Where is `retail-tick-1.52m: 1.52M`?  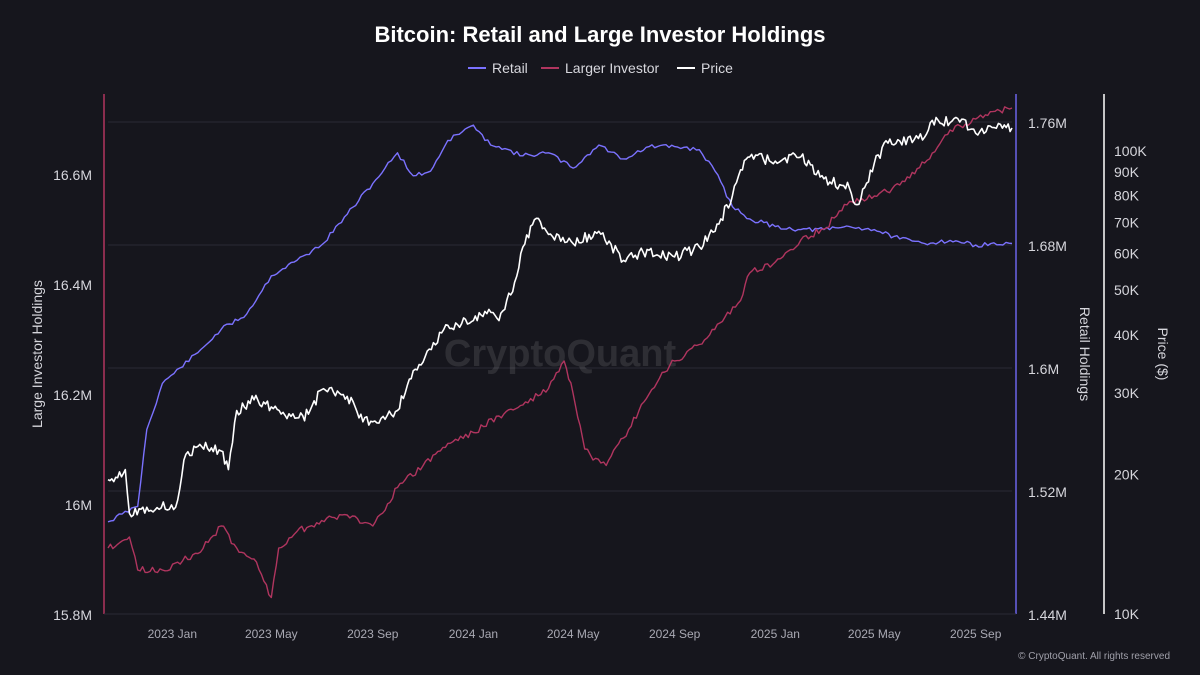
retail-tick-1.52m: 1.52M is located at coordinates (1047, 492).